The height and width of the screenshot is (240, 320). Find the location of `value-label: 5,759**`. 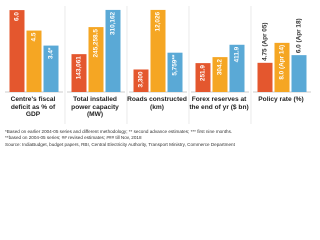

value-label: 5,759** is located at coordinates (175, 64).